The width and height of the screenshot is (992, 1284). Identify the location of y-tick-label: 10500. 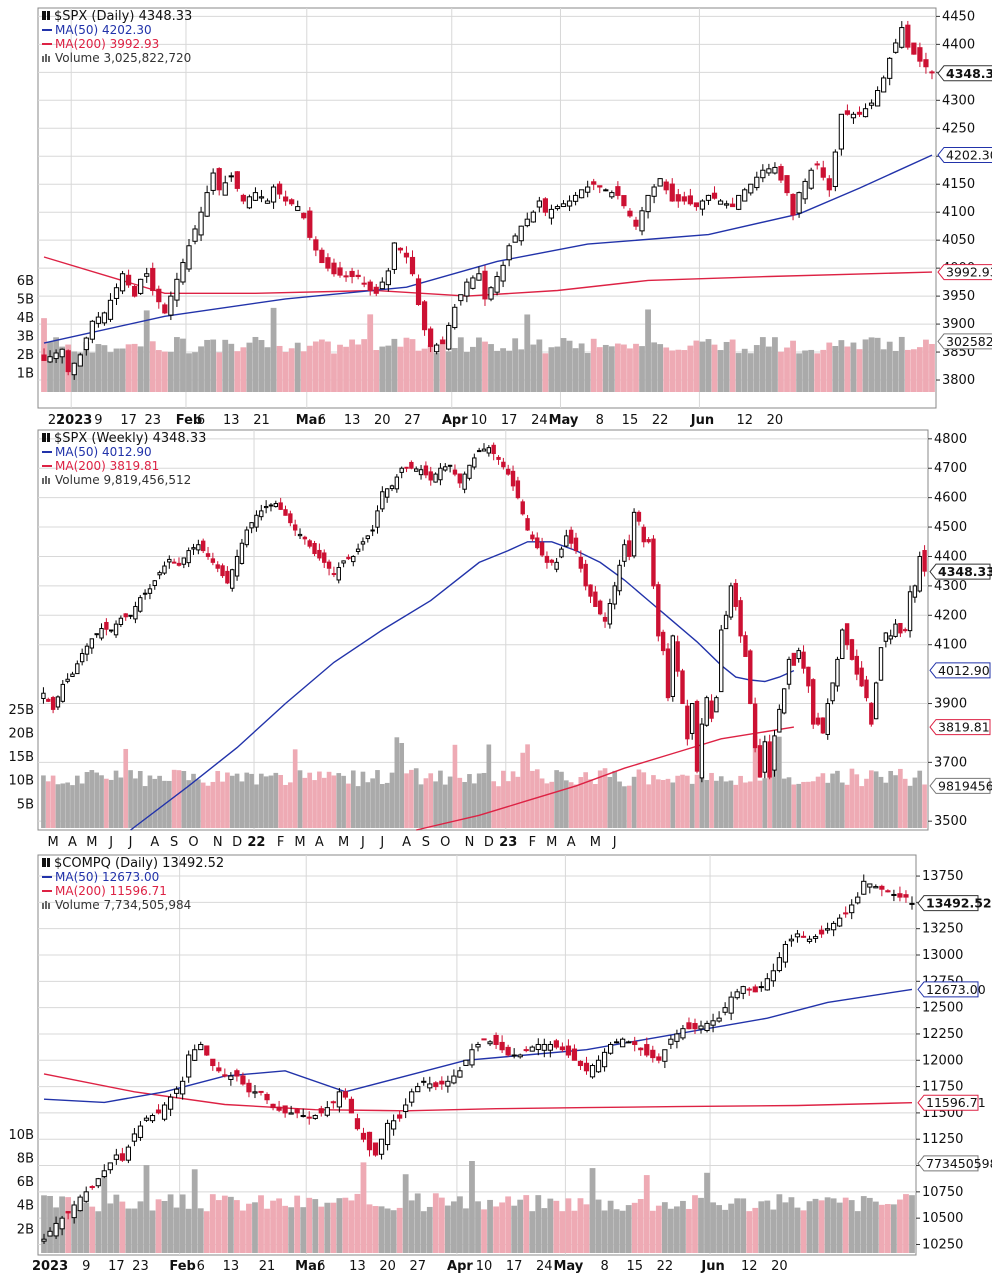
(942, 1218).